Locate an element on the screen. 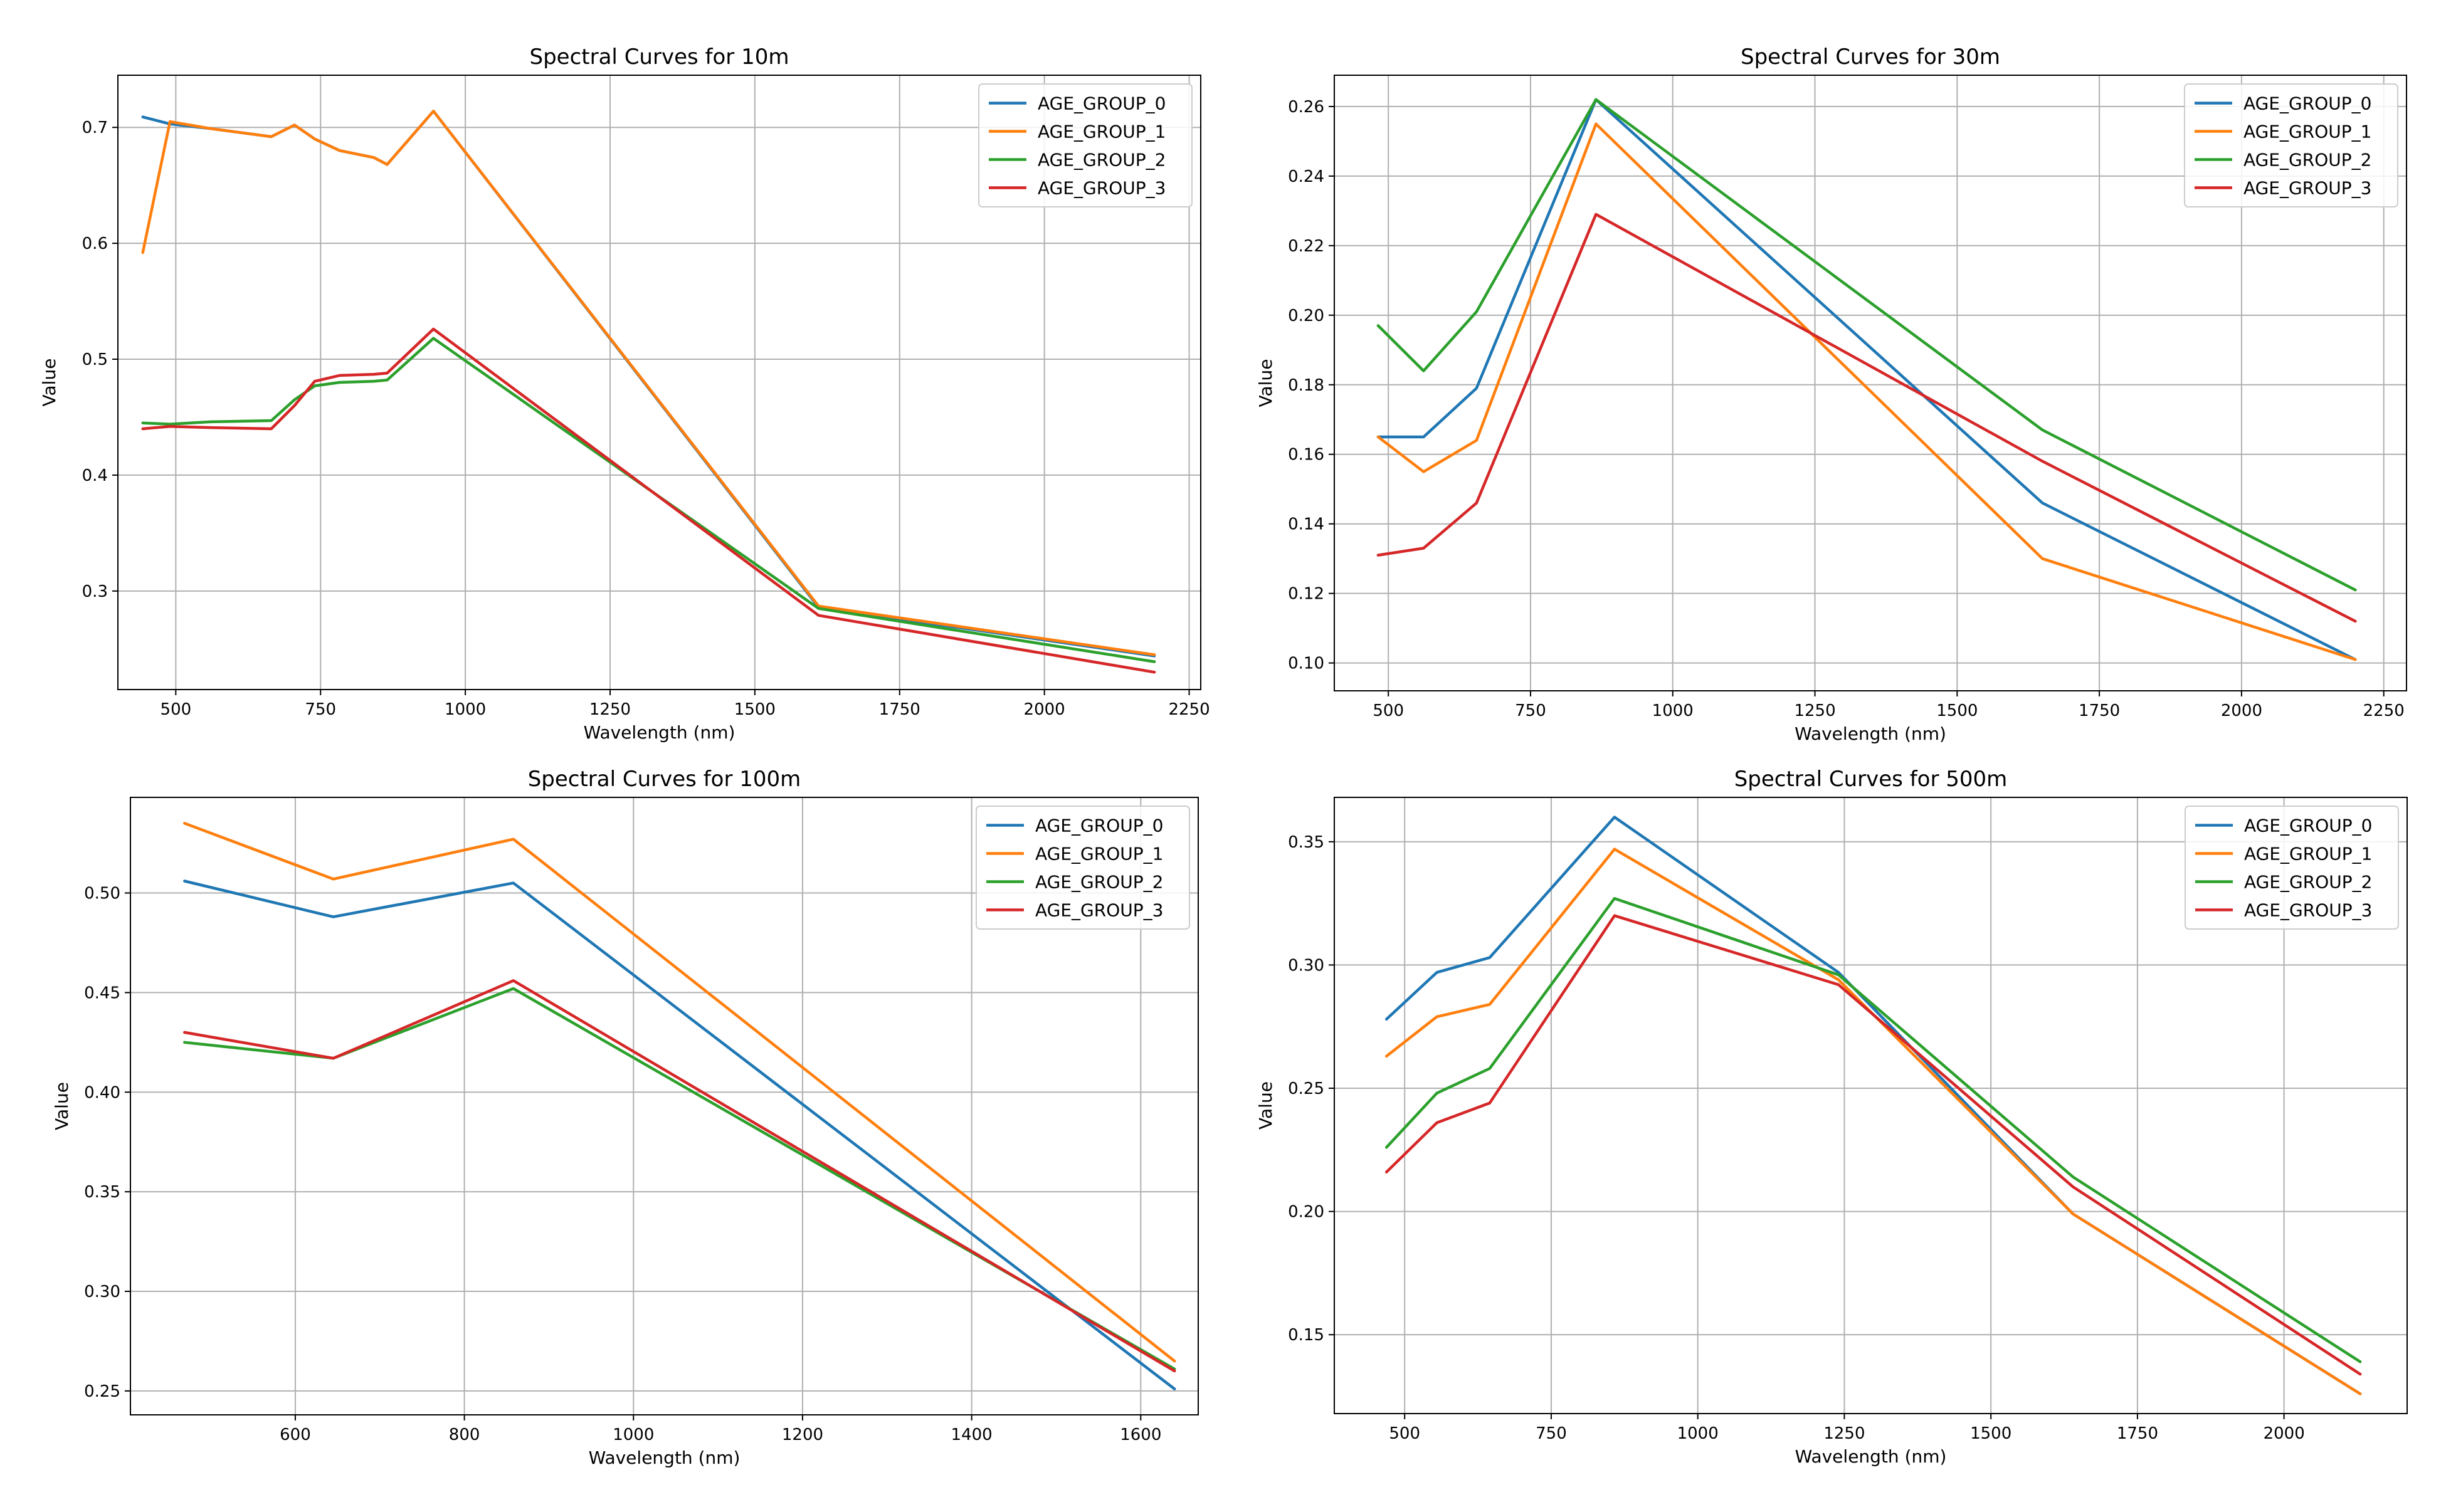  y-tick-label: 0.50 is located at coordinates (102, 894).